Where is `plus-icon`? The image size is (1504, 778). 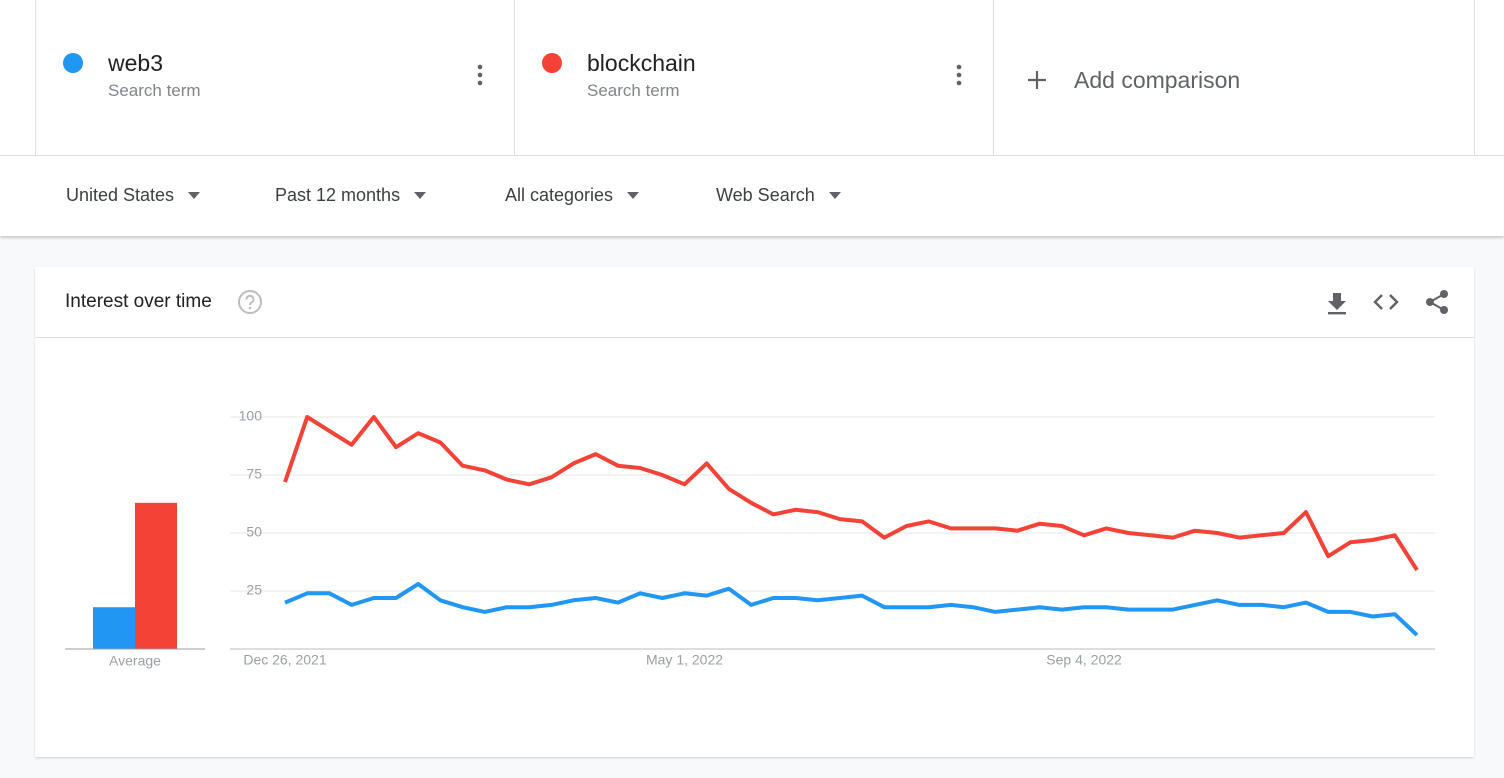 plus-icon is located at coordinates (1037, 80).